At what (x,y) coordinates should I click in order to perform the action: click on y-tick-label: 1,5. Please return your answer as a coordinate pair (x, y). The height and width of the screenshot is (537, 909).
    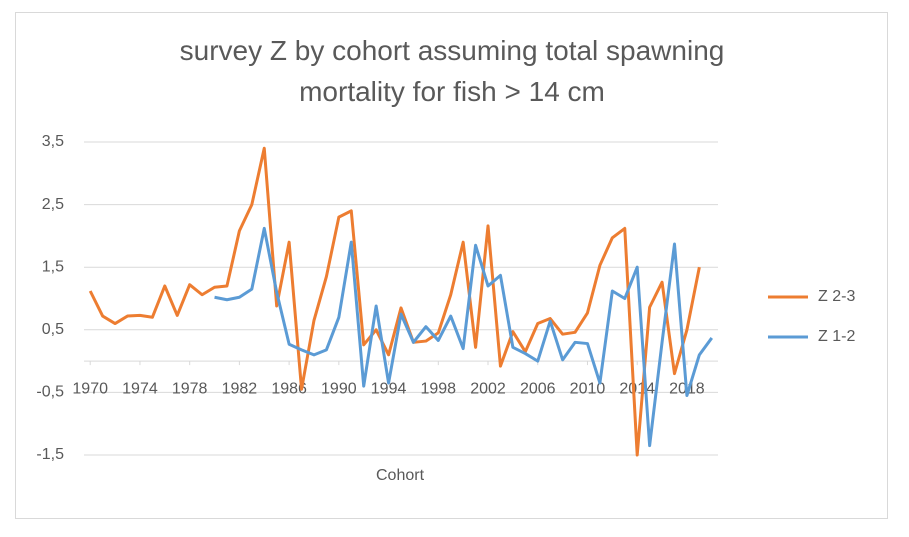
    Looking at the image, I should click on (53, 266).